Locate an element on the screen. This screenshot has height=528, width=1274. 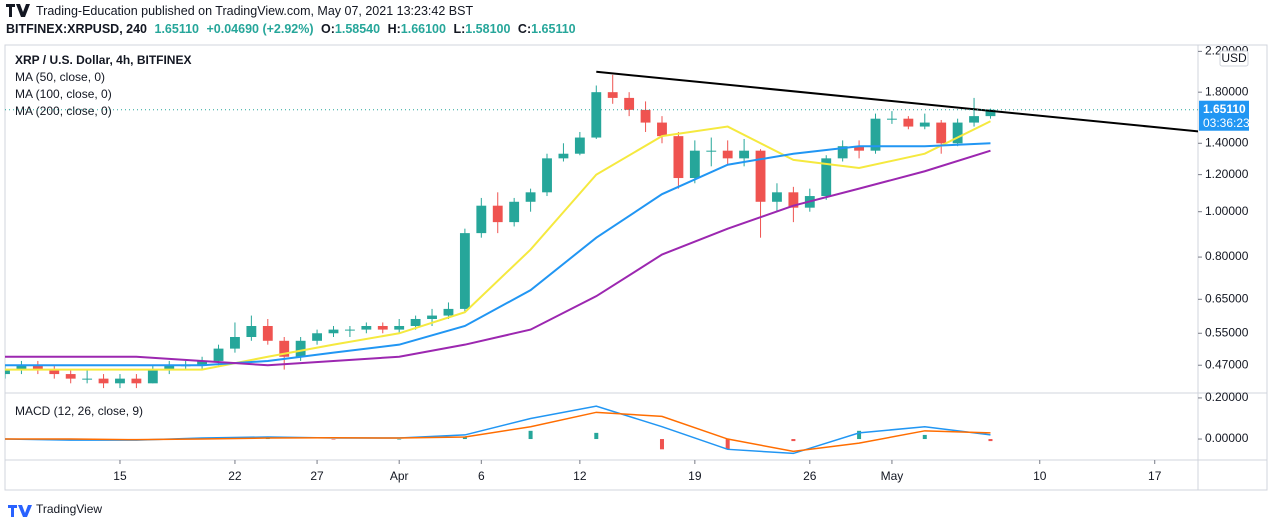
currency: USD is located at coordinates (1234, 58).